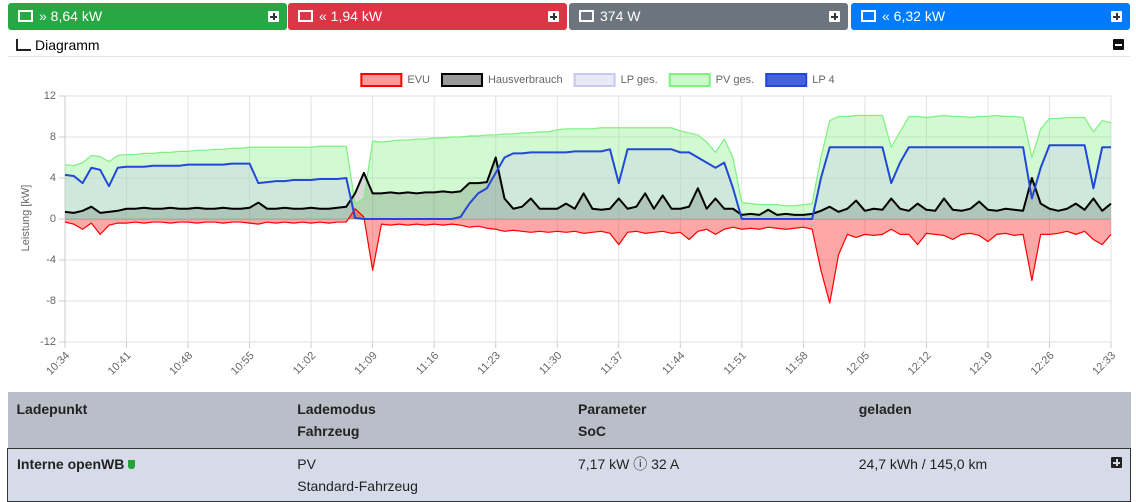 The image size is (1136, 502). What do you see at coordinates (920, 364) in the screenshot?
I see `x-tick-label: 12:12` at bounding box center [920, 364].